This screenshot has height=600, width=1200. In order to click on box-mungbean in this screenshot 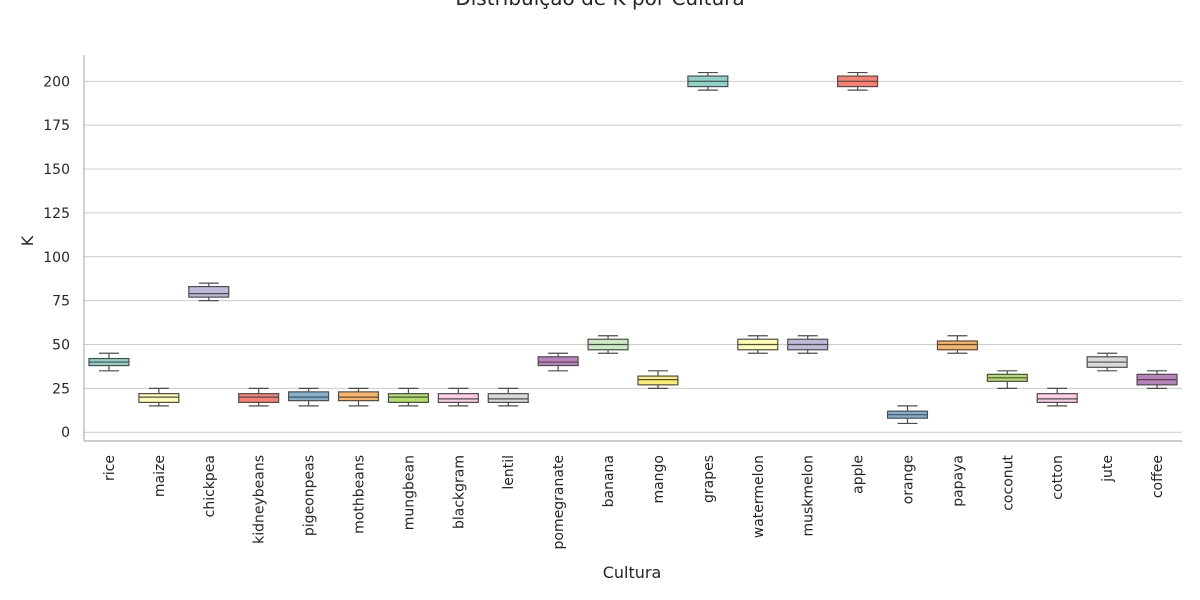, I will do `click(408, 397)`.